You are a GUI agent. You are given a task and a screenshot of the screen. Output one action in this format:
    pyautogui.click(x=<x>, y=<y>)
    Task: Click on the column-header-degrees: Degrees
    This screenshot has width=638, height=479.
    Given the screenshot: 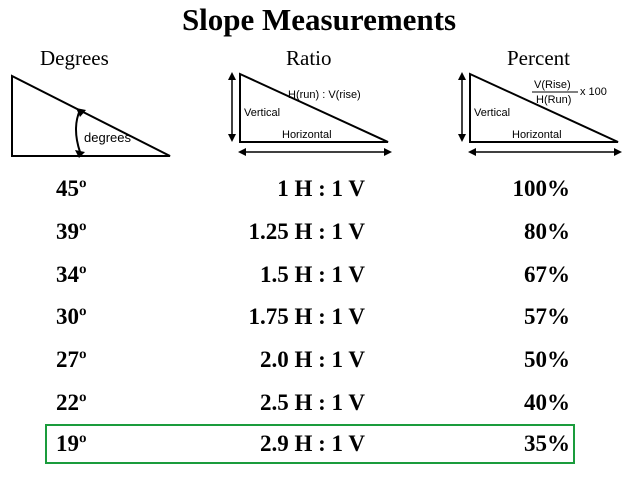 What is the action you would take?
    pyautogui.click(x=74, y=58)
    